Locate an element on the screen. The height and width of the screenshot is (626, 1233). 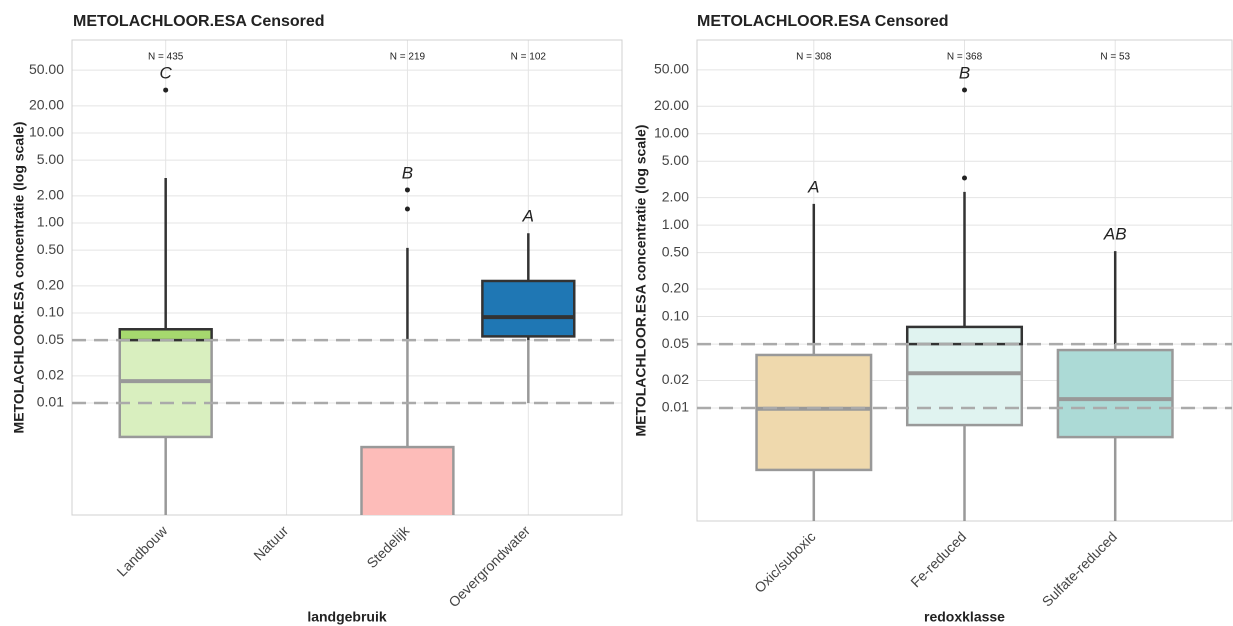
x-tick-label: Fe-reduced is located at coordinates (938, 559).